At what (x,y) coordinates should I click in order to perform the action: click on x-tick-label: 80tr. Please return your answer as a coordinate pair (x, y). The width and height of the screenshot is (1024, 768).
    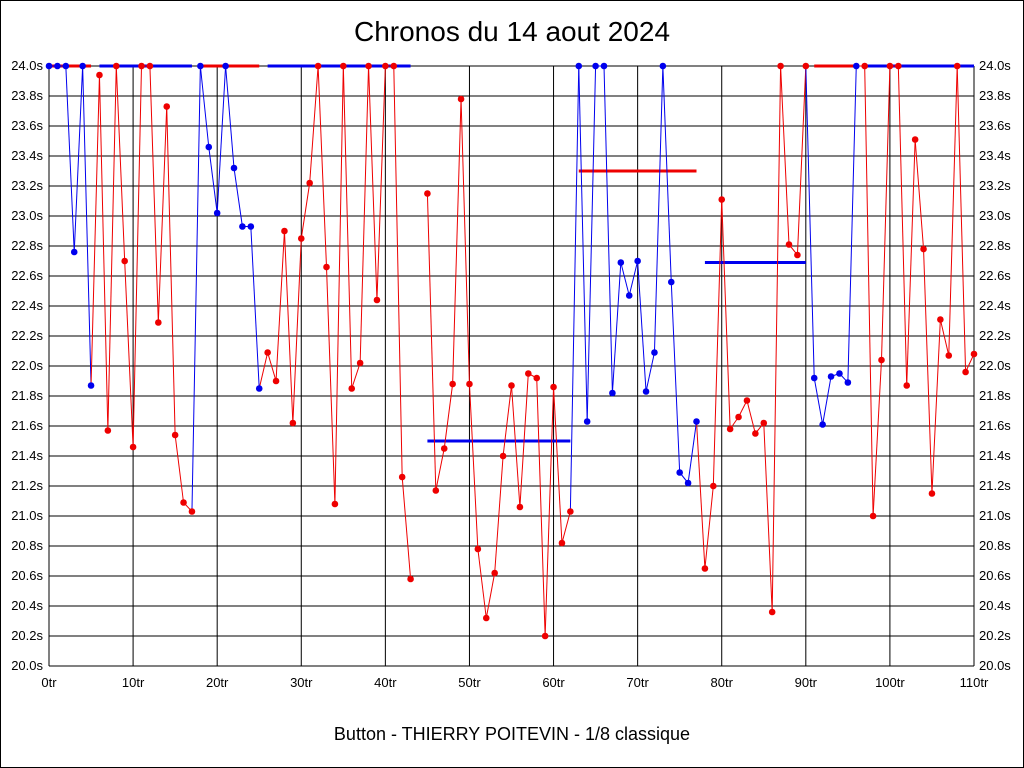
    Looking at the image, I should click on (722, 682).